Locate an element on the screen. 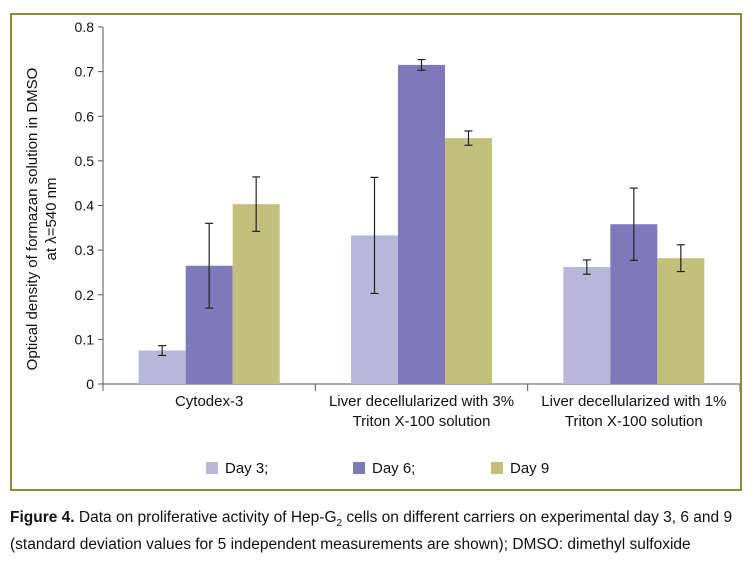 Image resolution: width=755 pixels, height=579 pixels. y-tick-label: 0.2 is located at coordinates (85, 295).